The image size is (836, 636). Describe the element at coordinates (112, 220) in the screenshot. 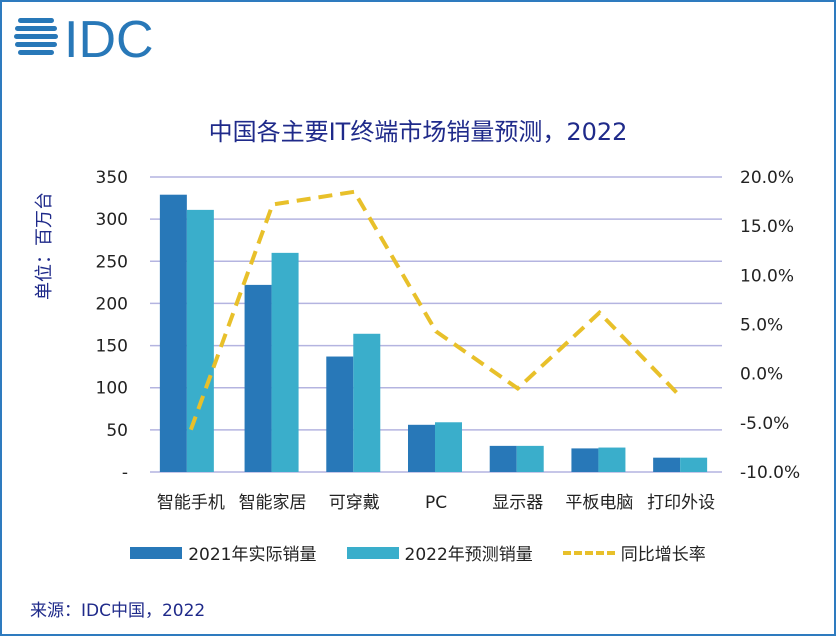

I see `y-tick-label: 300` at that location.